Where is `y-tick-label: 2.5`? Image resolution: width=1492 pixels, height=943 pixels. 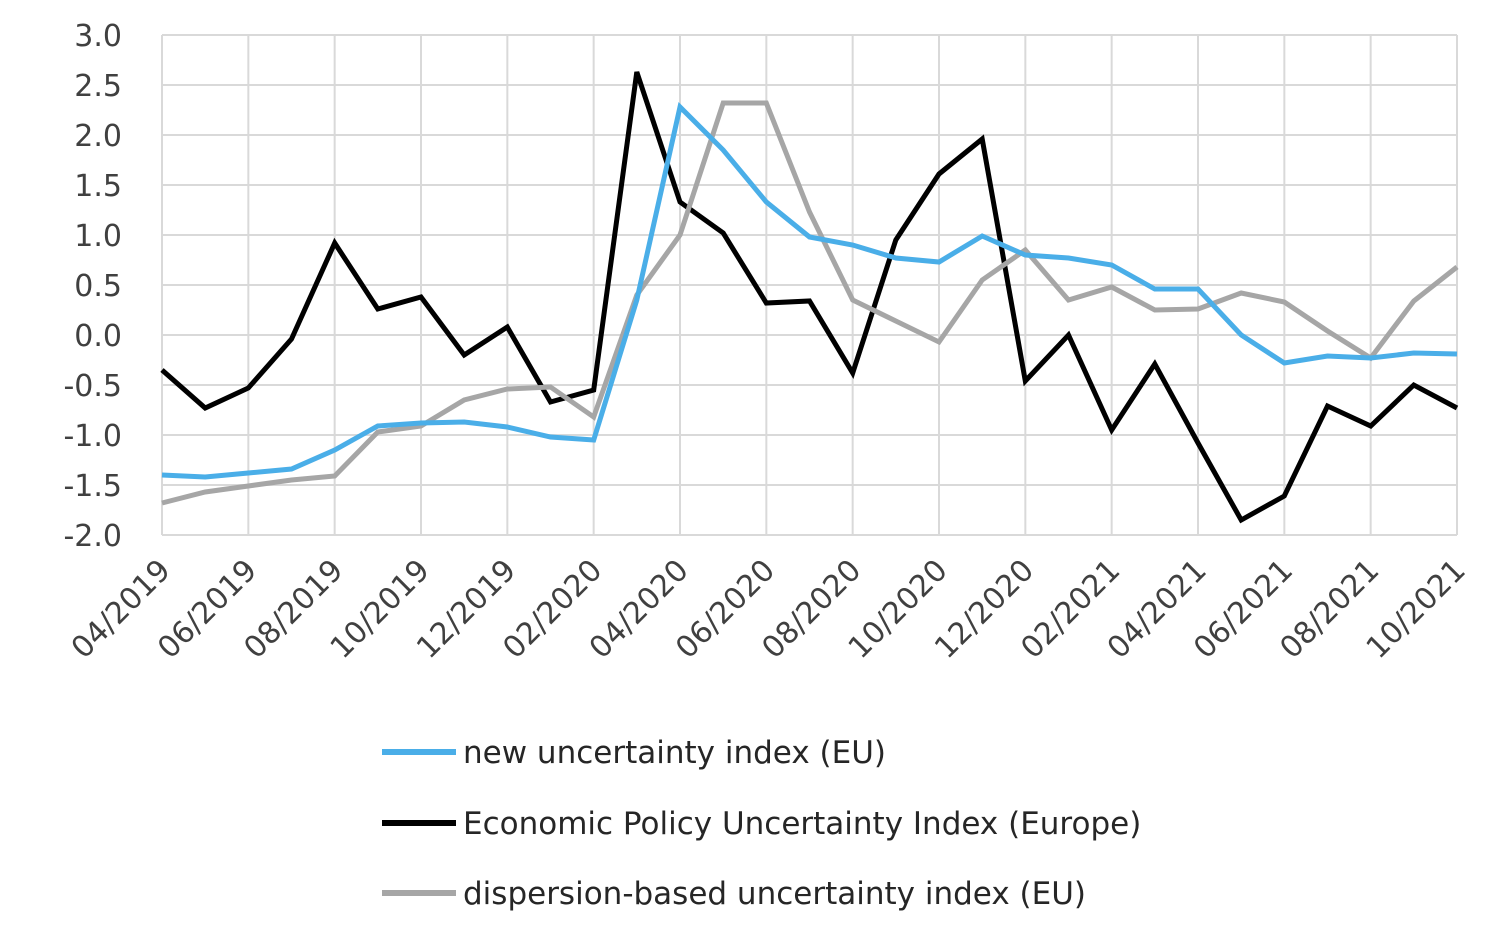
y-tick-label: 2.5 is located at coordinates (98, 86).